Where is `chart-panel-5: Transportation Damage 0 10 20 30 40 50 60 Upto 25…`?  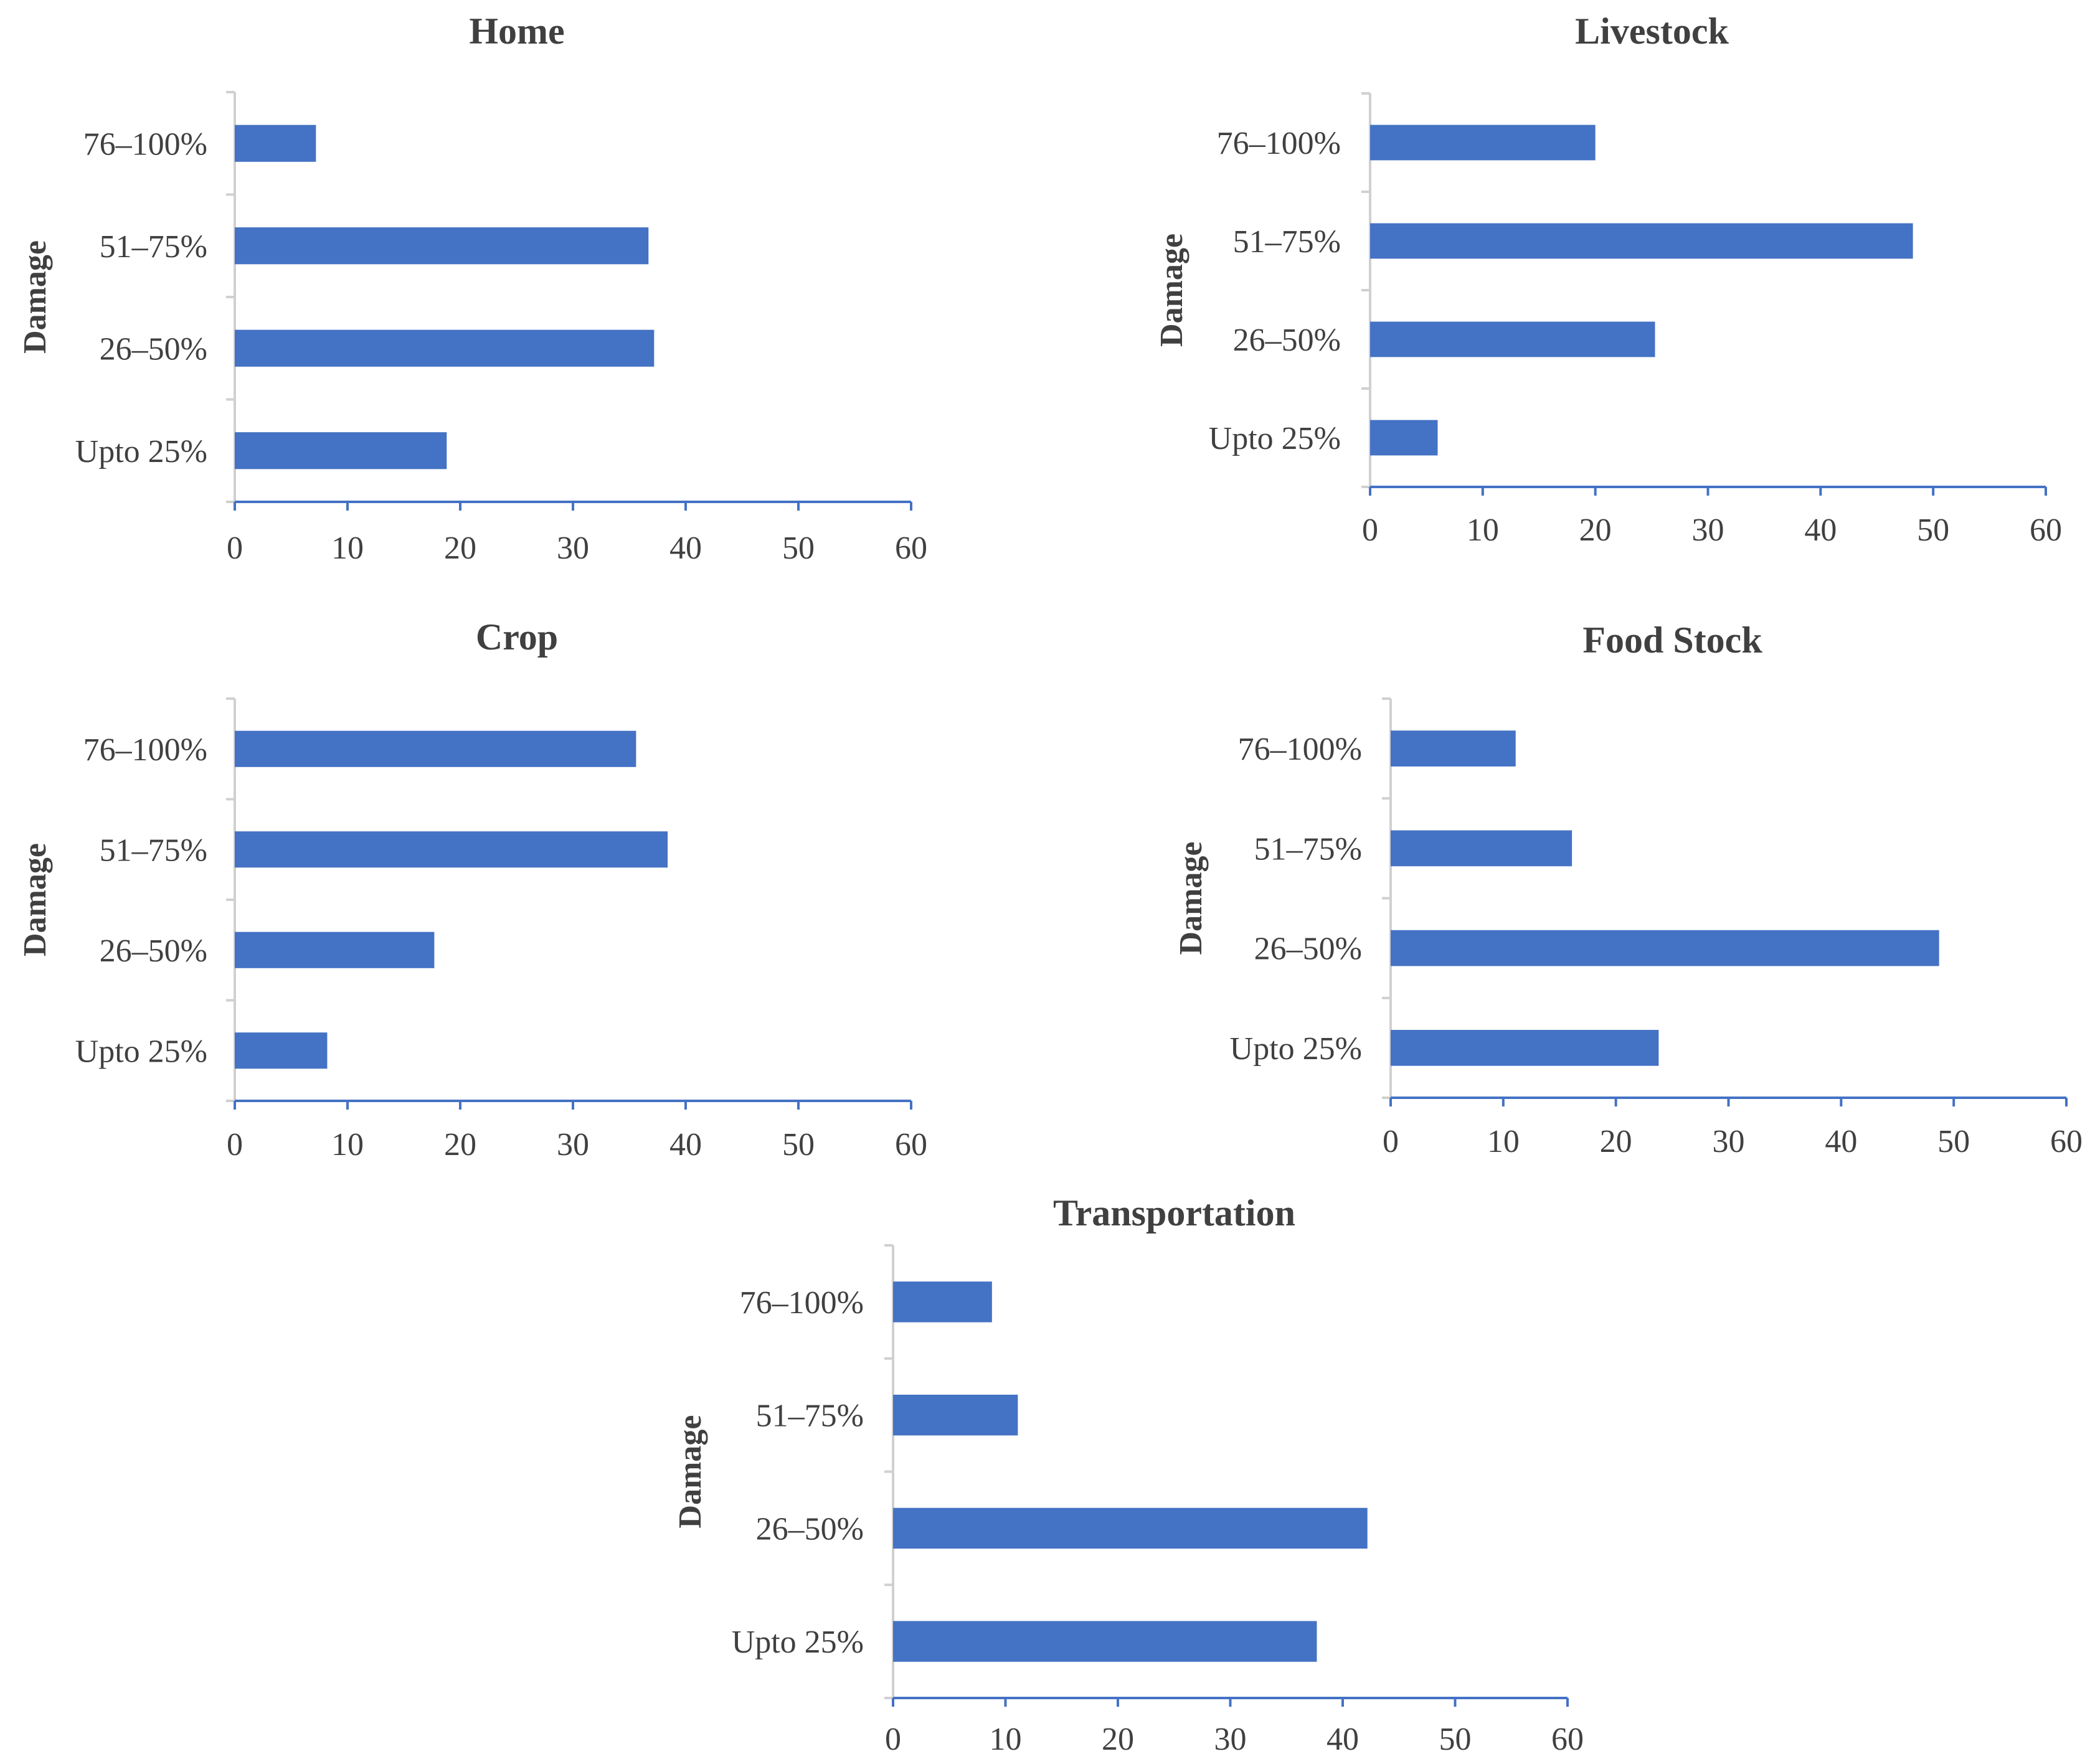
chart-panel-5: Transportation Damage 0 10 20 30 40 50 60 Upto 25… is located at coordinates (1128, 1475).